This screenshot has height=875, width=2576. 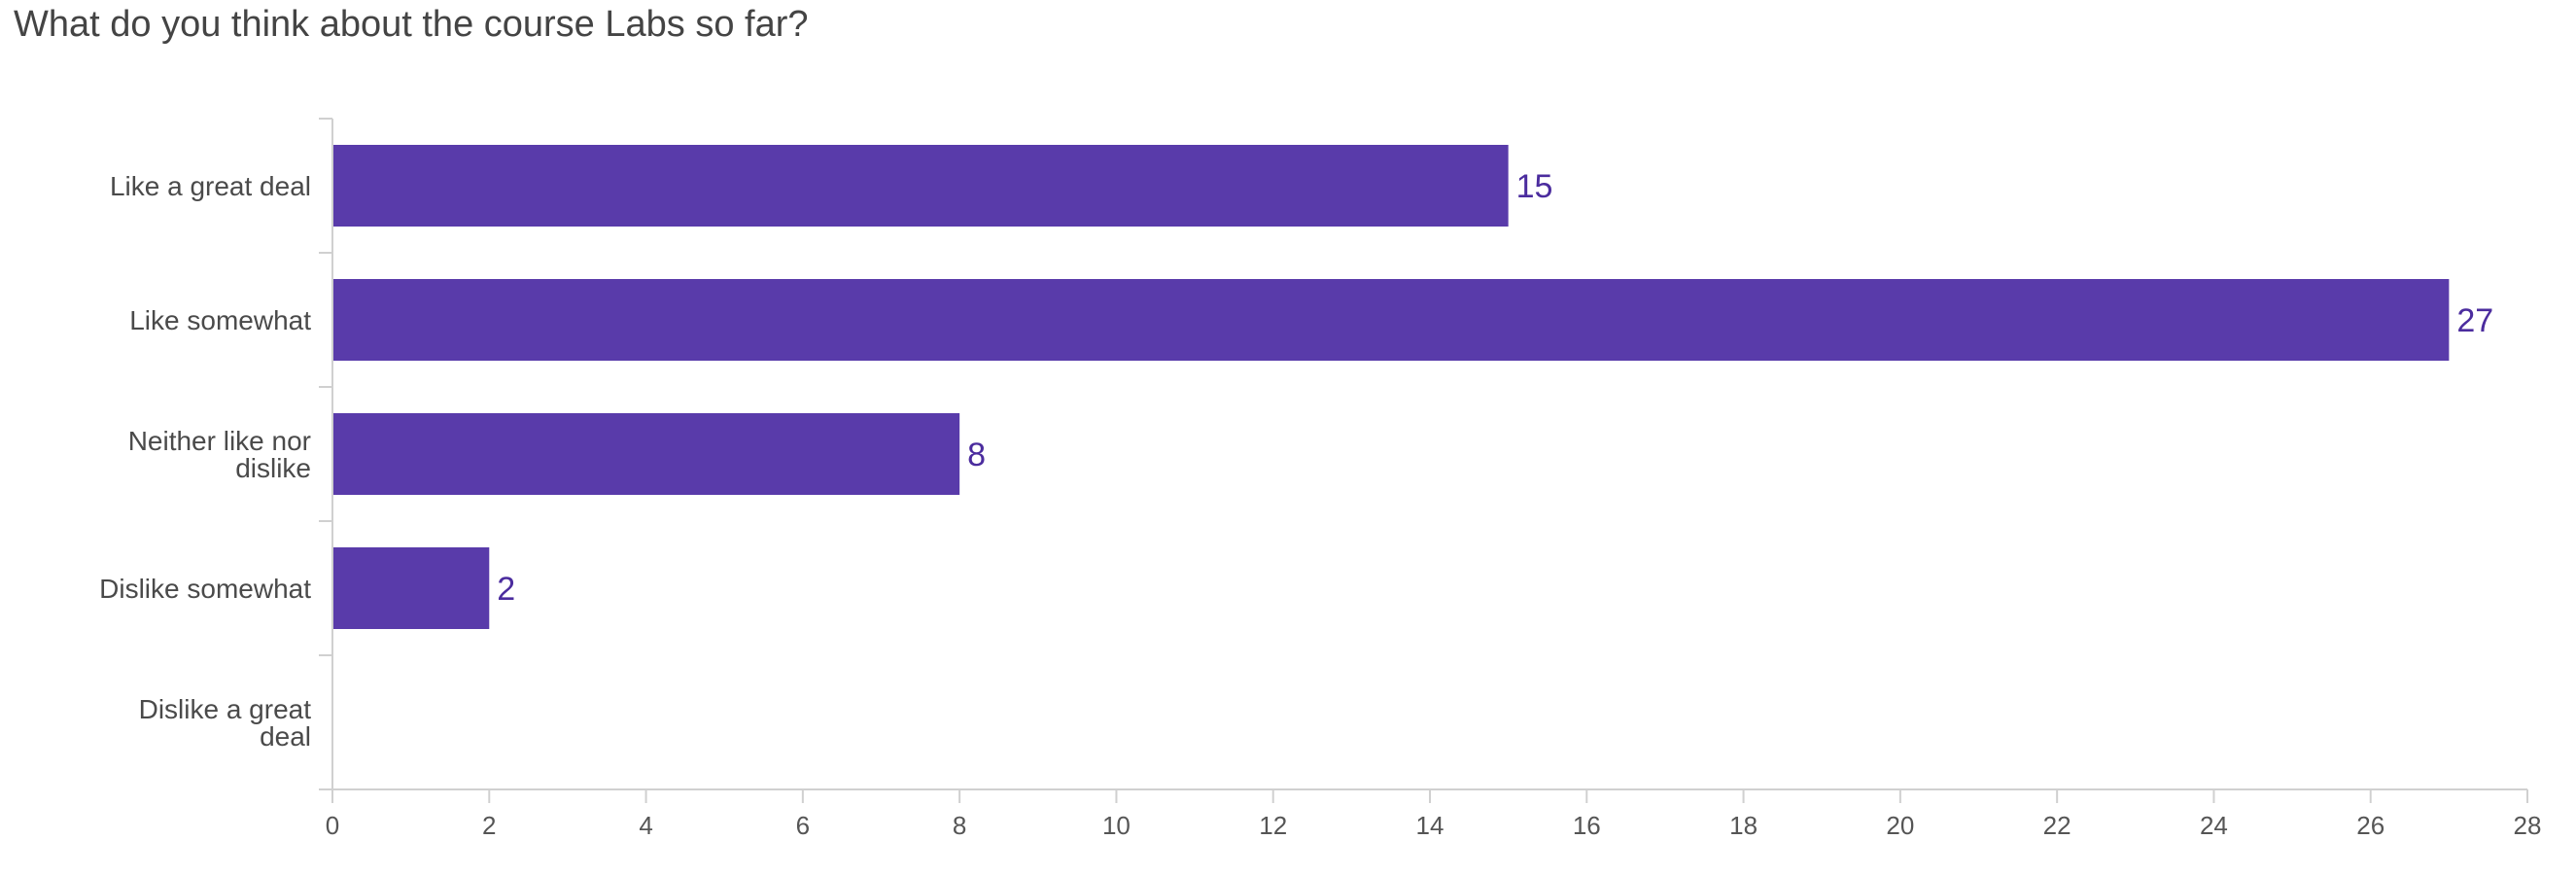 What do you see at coordinates (2214, 825) in the screenshot?
I see `x-tick-label: 24` at bounding box center [2214, 825].